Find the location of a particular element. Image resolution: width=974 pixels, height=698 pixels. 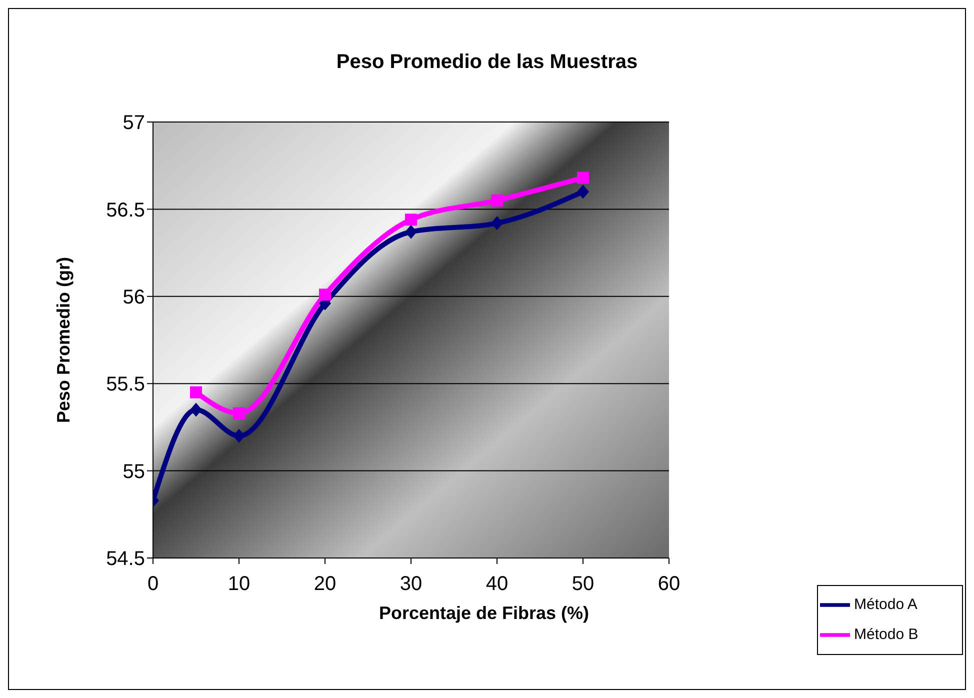

x-axis-title: Porcentaje de Fibras (%) is located at coordinates (484, 613).